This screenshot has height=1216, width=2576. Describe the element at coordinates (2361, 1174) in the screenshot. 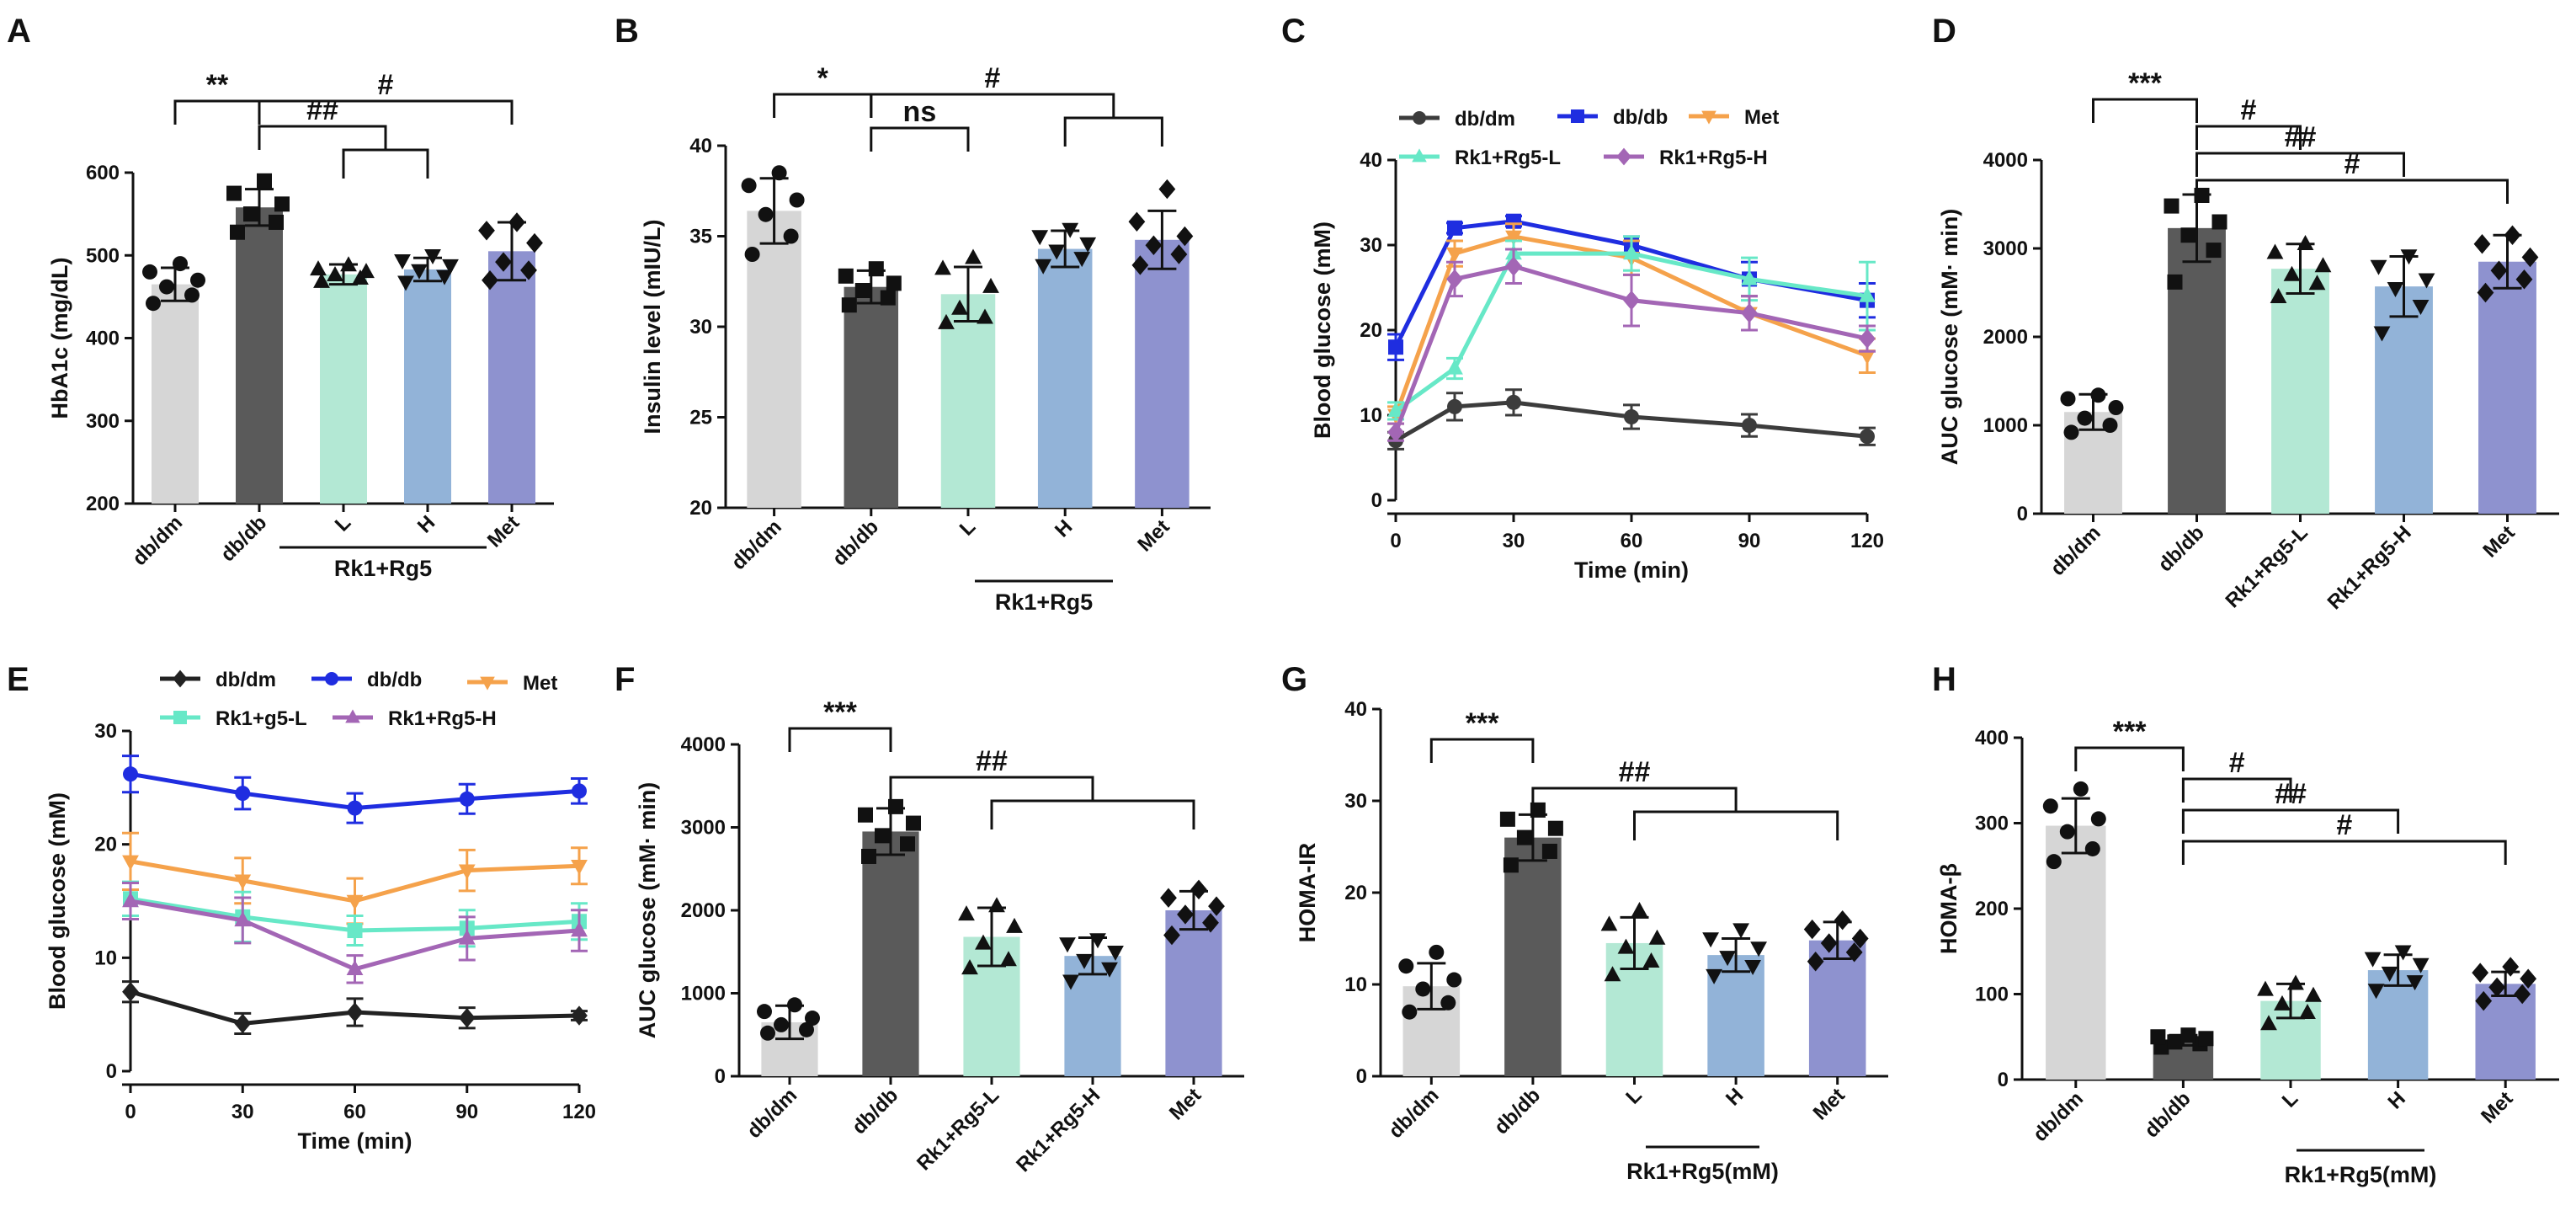

I see `group-label: Rk1+Rg5(mM)` at that location.